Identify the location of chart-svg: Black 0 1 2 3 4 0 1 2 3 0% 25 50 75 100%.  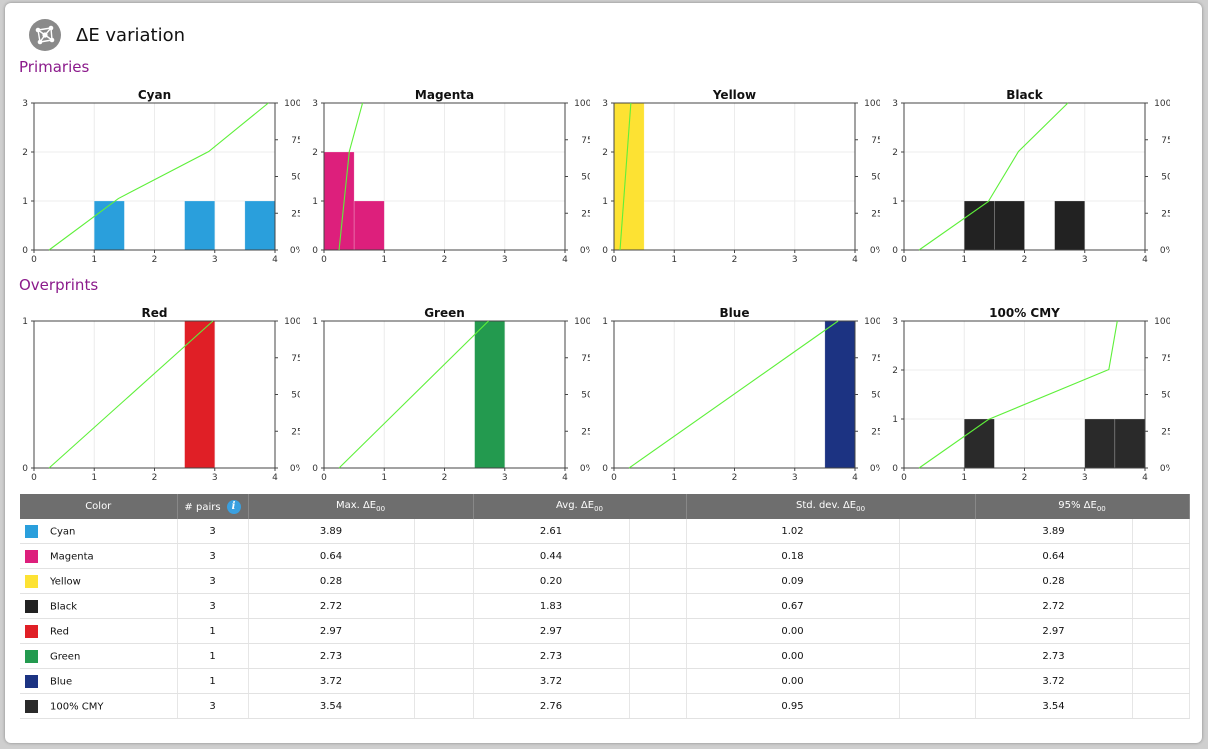
(1031, 176).